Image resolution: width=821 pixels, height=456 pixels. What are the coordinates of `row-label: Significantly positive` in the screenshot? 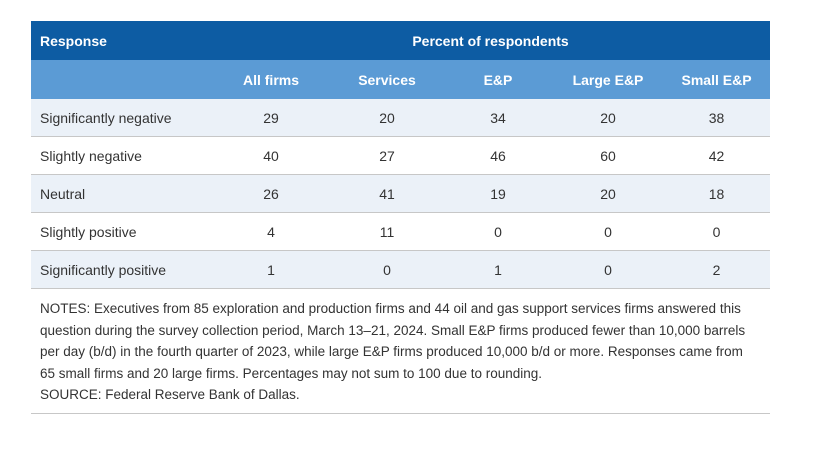 It's located at (121, 269).